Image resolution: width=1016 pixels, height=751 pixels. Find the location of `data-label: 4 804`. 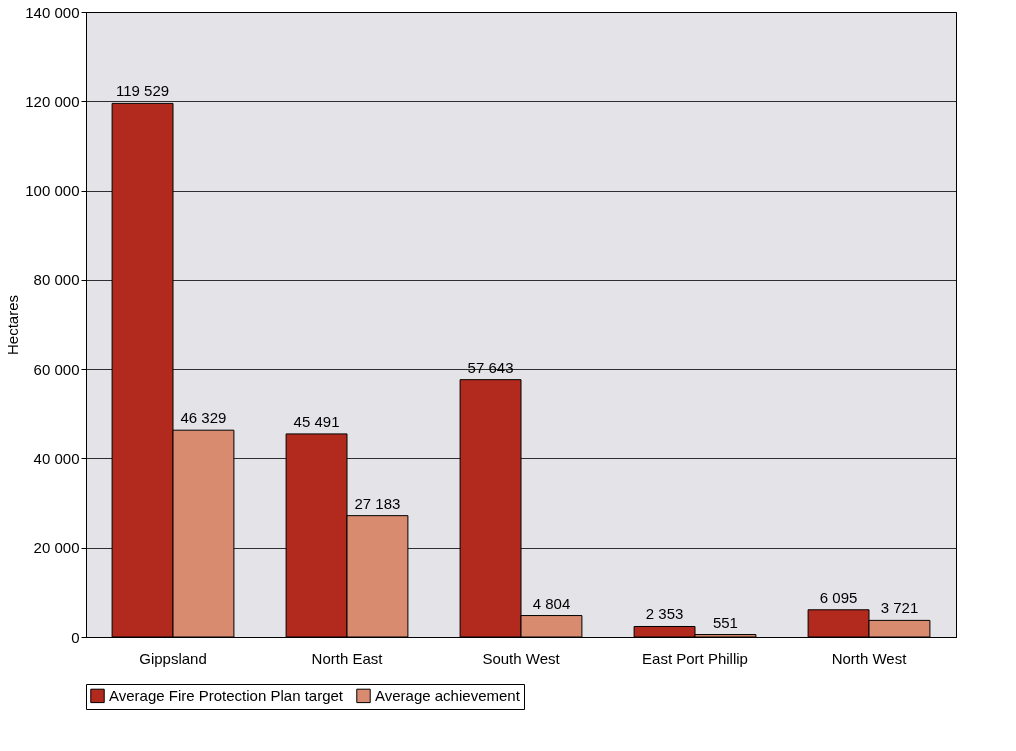

data-label: 4 804 is located at coordinates (551, 603).